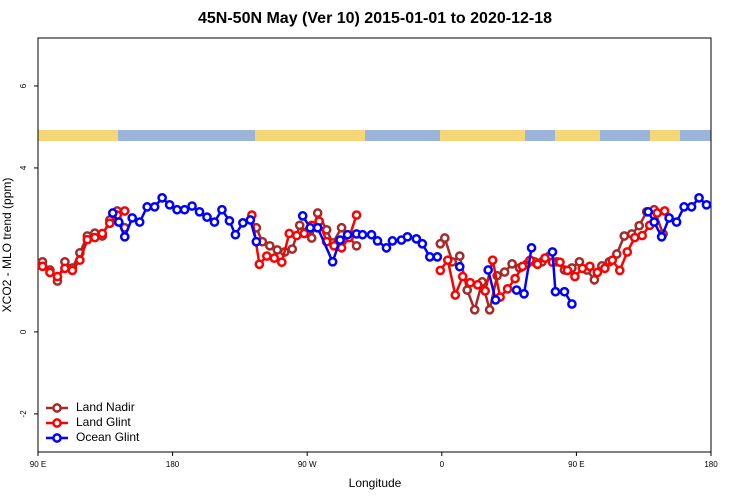 Image resolution: width=750 pixels, height=500 pixels. I want to click on y-tick-label: 6, so click(23, 85).